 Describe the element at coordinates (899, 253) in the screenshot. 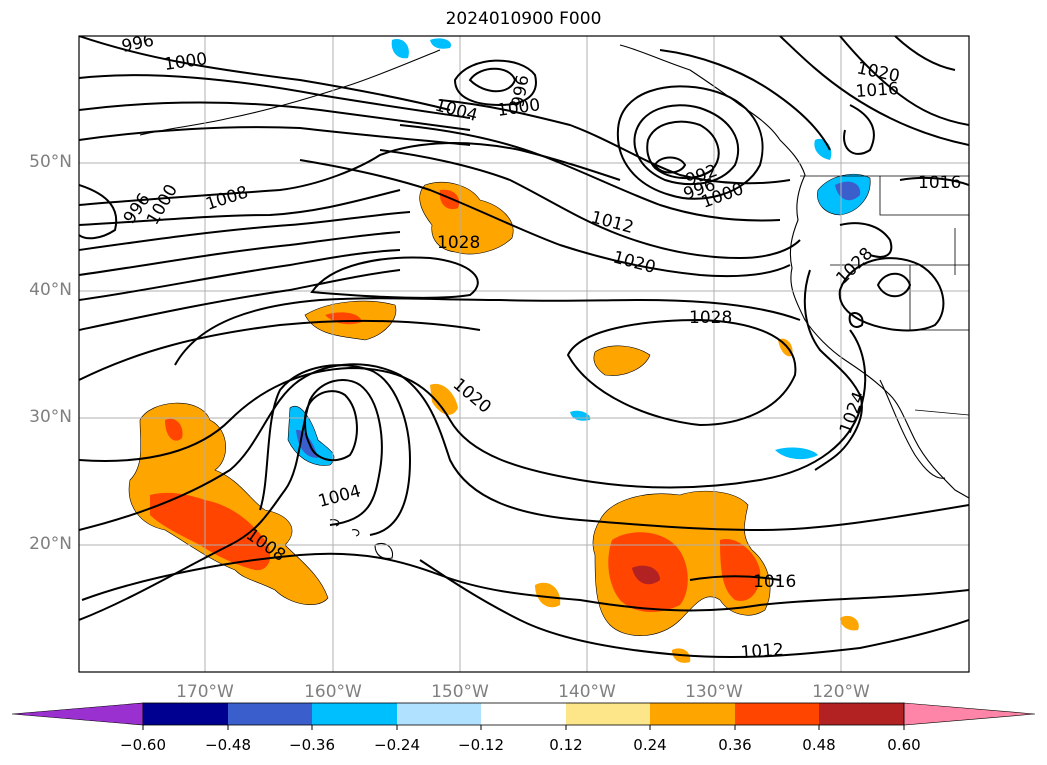

I see `state-borders` at that location.